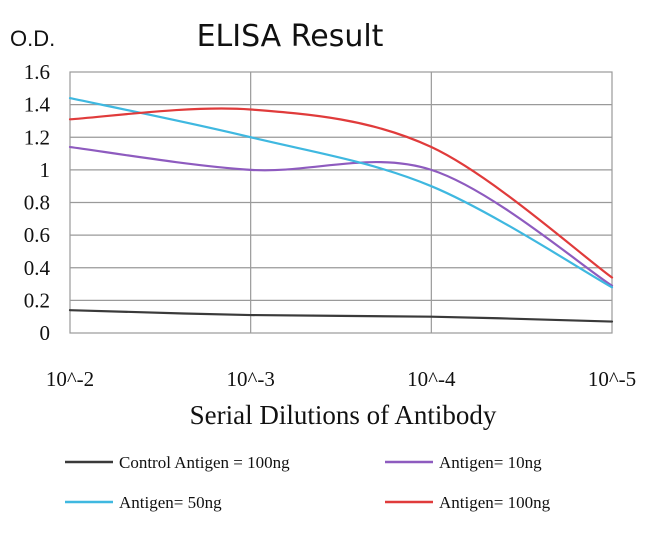  Describe the element at coordinates (37, 300) in the screenshot. I see `y-tick-label: 0.2` at that location.